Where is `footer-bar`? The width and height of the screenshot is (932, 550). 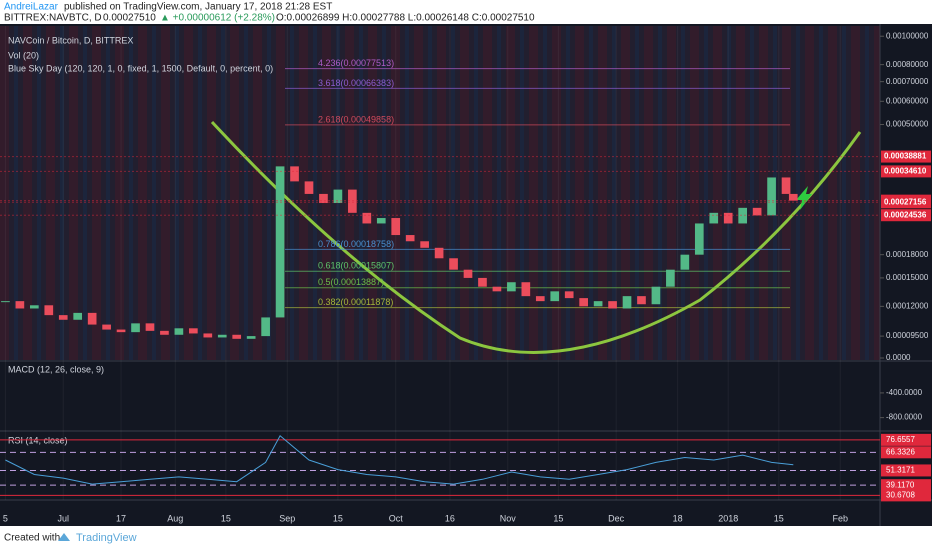
footer-bar is located at coordinates (466, 538).